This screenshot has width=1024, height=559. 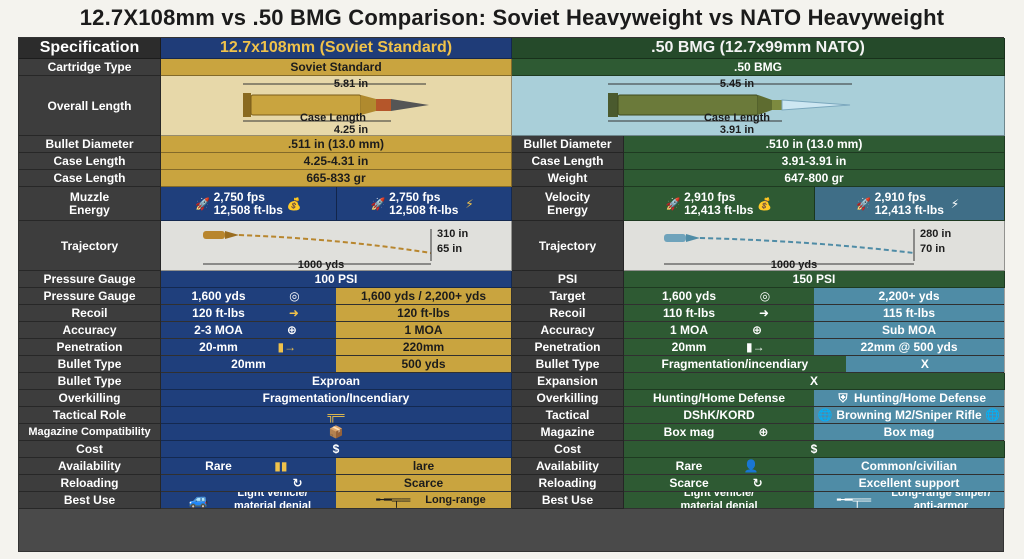 What do you see at coordinates (814, 347) in the screenshot?
I see `nato-penetration: 20mm ▮→ 22mm @ 500 yds` at bounding box center [814, 347].